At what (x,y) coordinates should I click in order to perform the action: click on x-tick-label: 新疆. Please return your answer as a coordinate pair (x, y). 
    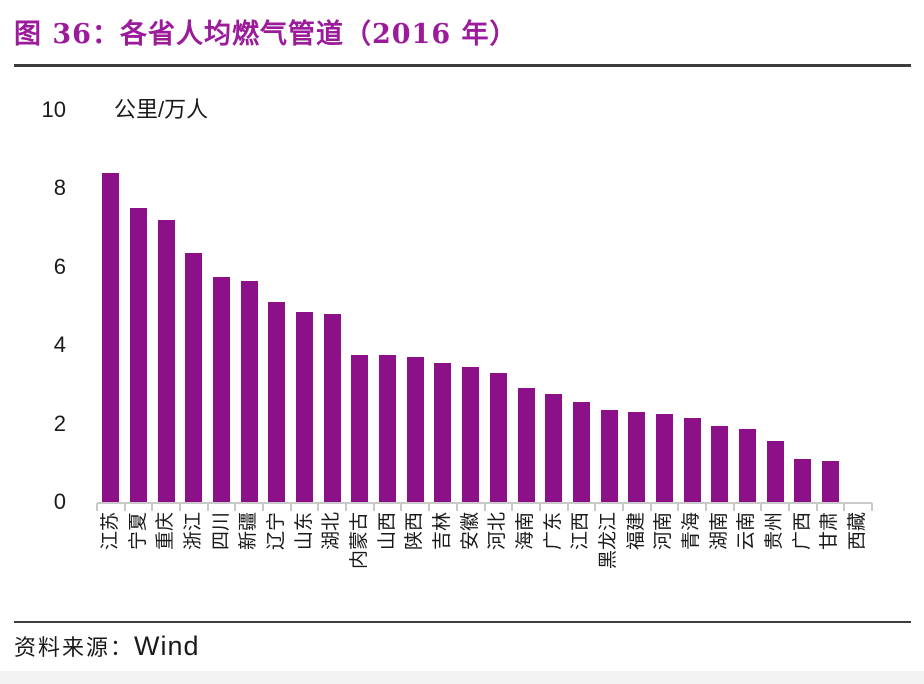
    Looking at the image, I should click on (249, 531).